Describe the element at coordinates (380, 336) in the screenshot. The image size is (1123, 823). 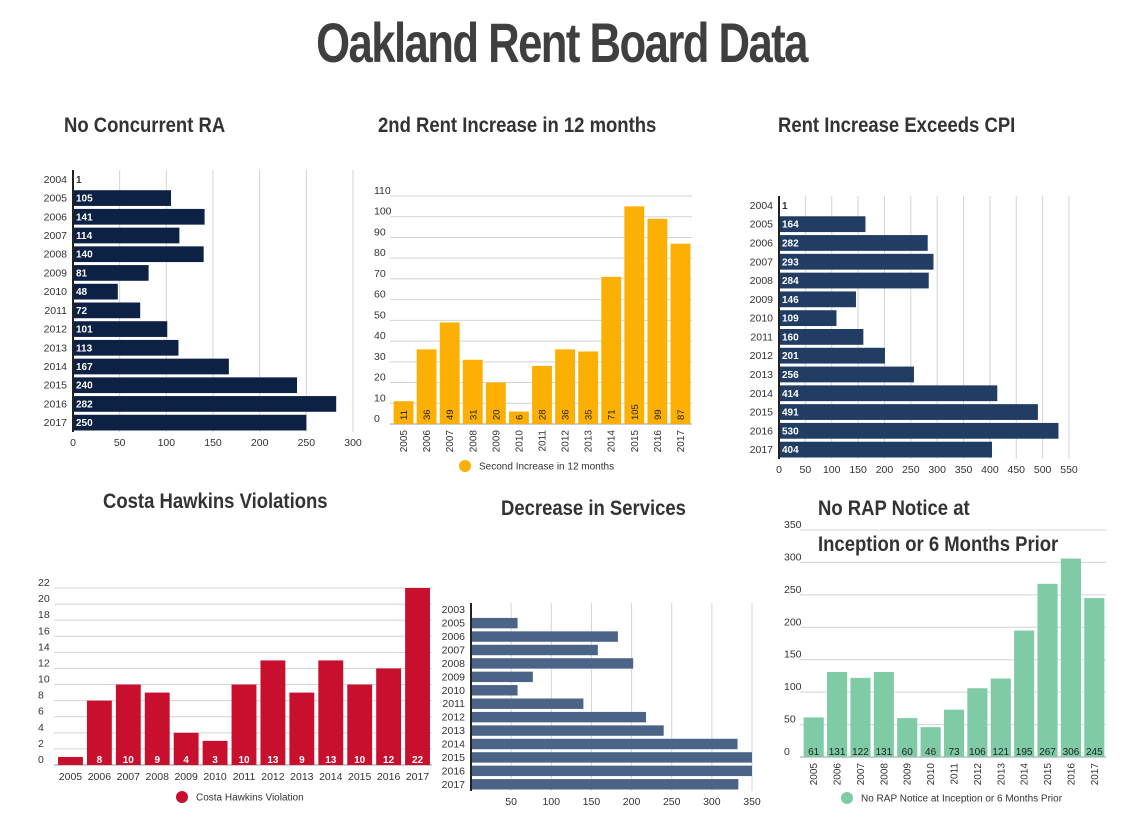
I see `y-tick-label: 40` at that location.